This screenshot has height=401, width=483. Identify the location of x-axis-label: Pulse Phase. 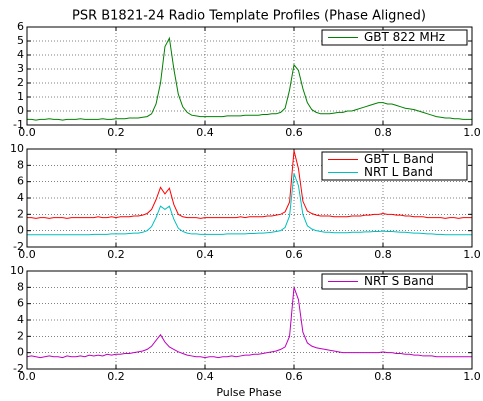
(249, 392).